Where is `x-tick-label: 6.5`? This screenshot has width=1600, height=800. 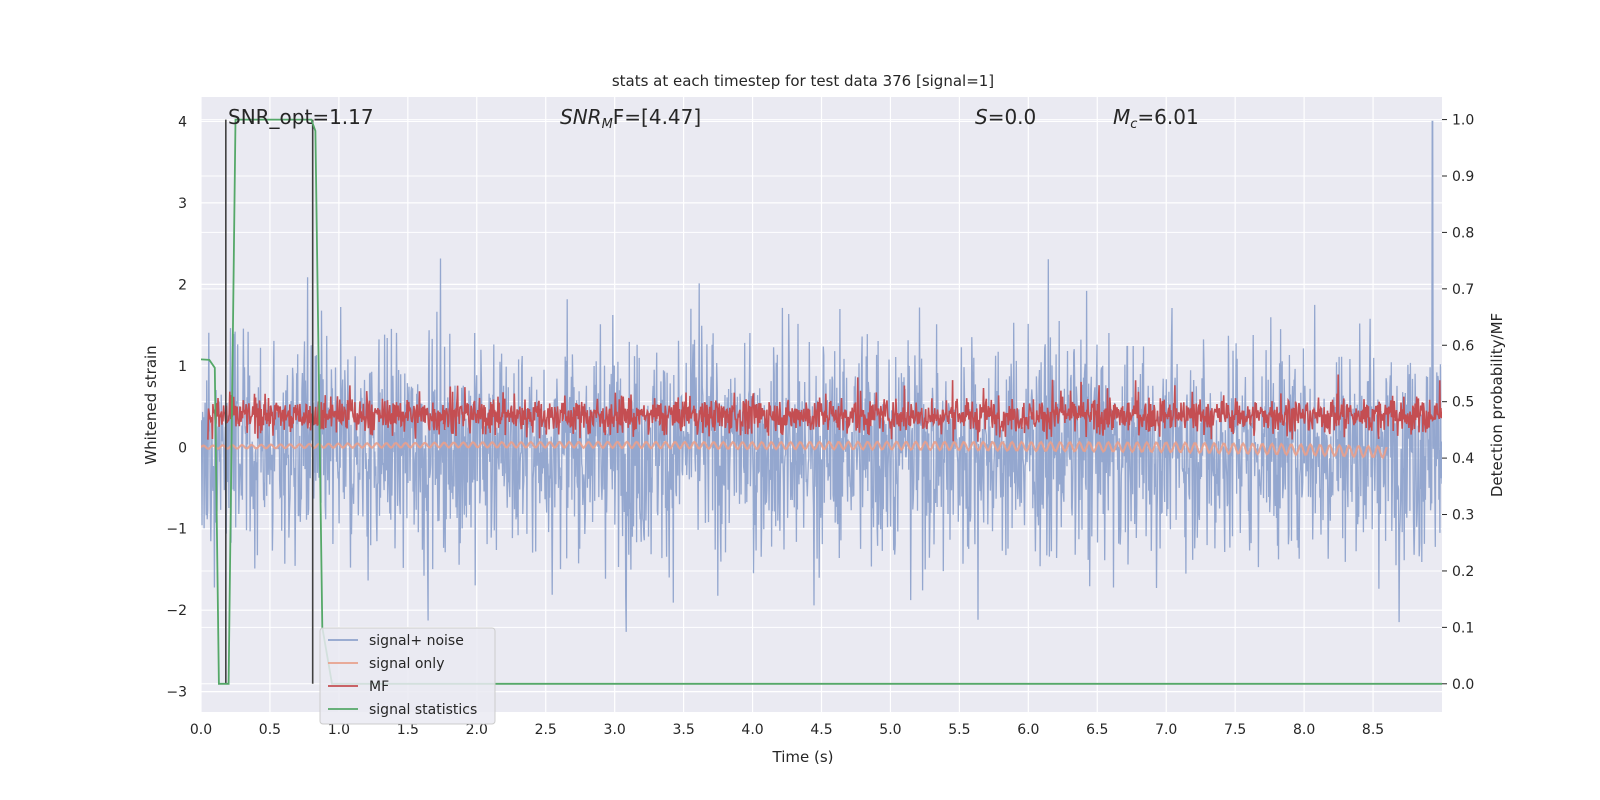 x-tick-label: 6.5 is located at coordinates (1097, 730).